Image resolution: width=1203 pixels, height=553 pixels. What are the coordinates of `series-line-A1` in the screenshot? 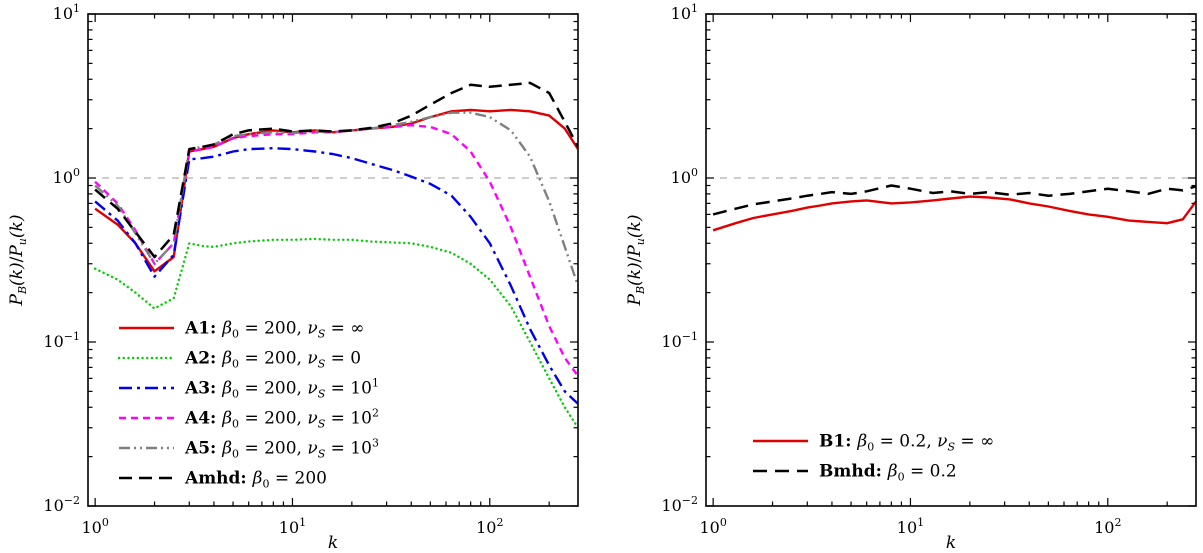 It's located at (336, 190).